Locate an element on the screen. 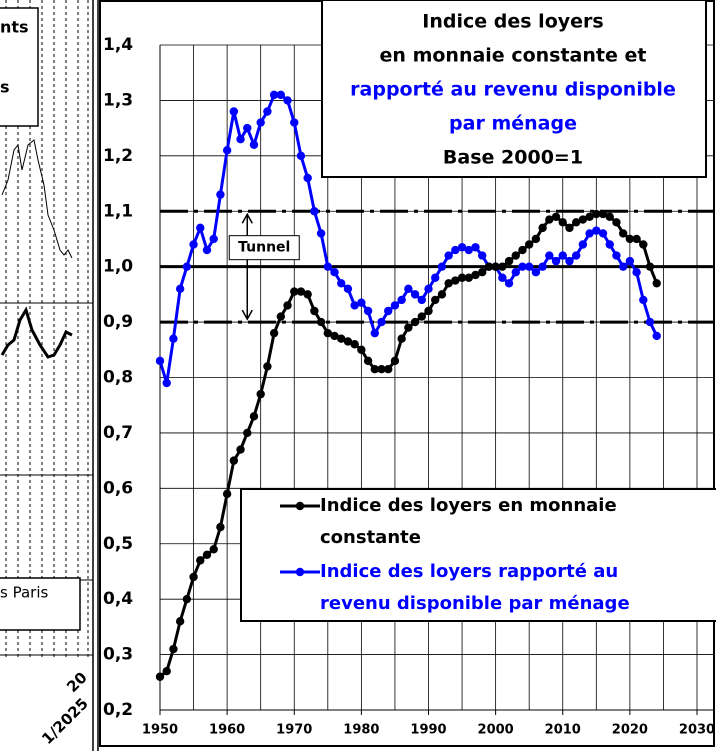 The width and height of the screenshot is (716, 755). x-tick-label: 1980 is located at coordinates (361, 730).